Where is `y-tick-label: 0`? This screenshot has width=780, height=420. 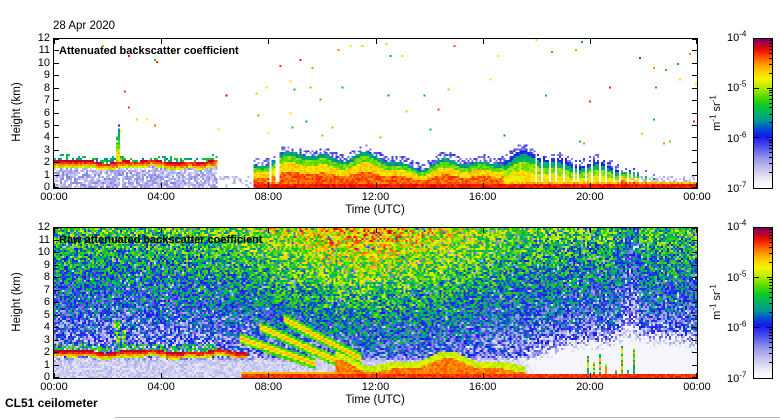
y-tick-label: 0 is located at coordinates (46, 187).